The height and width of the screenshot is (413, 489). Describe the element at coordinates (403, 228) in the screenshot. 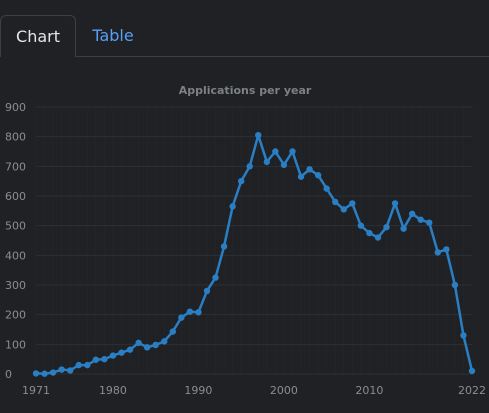

I see `data-point-2014` at that location.